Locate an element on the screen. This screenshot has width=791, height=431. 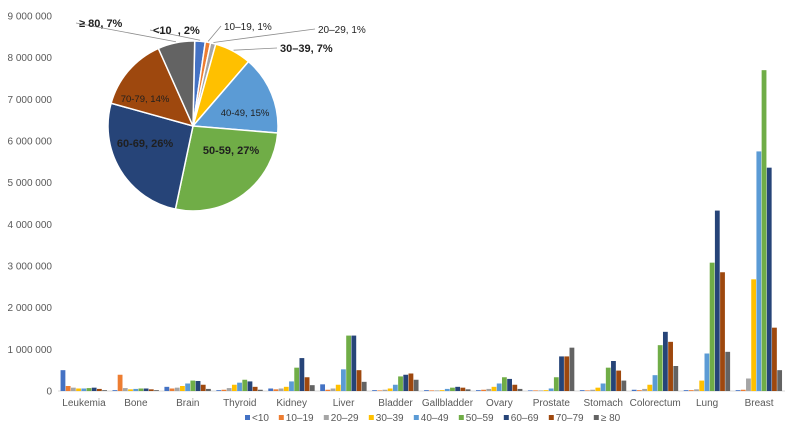
x-tick-label: Leukemia is located at coordinates (84, 403).